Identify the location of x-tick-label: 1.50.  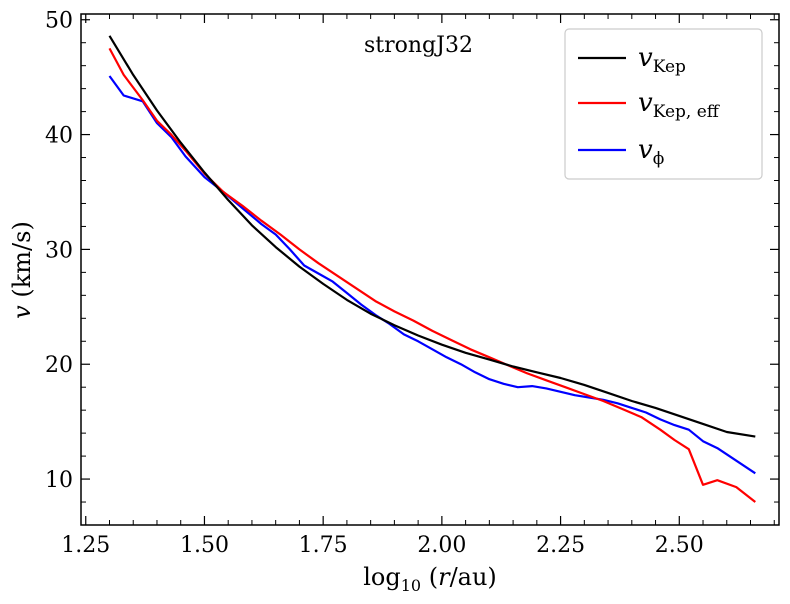
(204, 545).